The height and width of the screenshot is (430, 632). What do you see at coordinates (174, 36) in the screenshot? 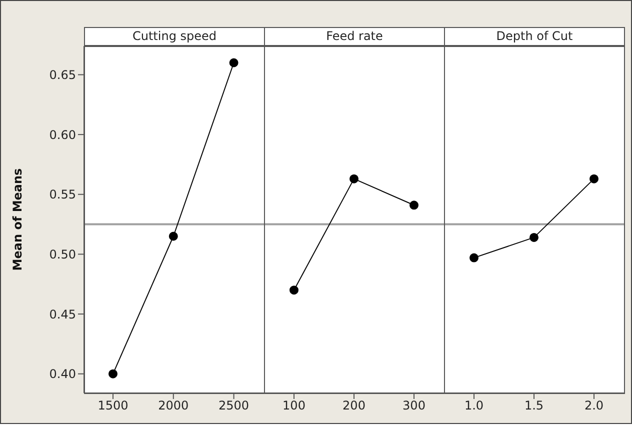
I see `chart-title: Cutting speed` at bounding box center [174, 36].